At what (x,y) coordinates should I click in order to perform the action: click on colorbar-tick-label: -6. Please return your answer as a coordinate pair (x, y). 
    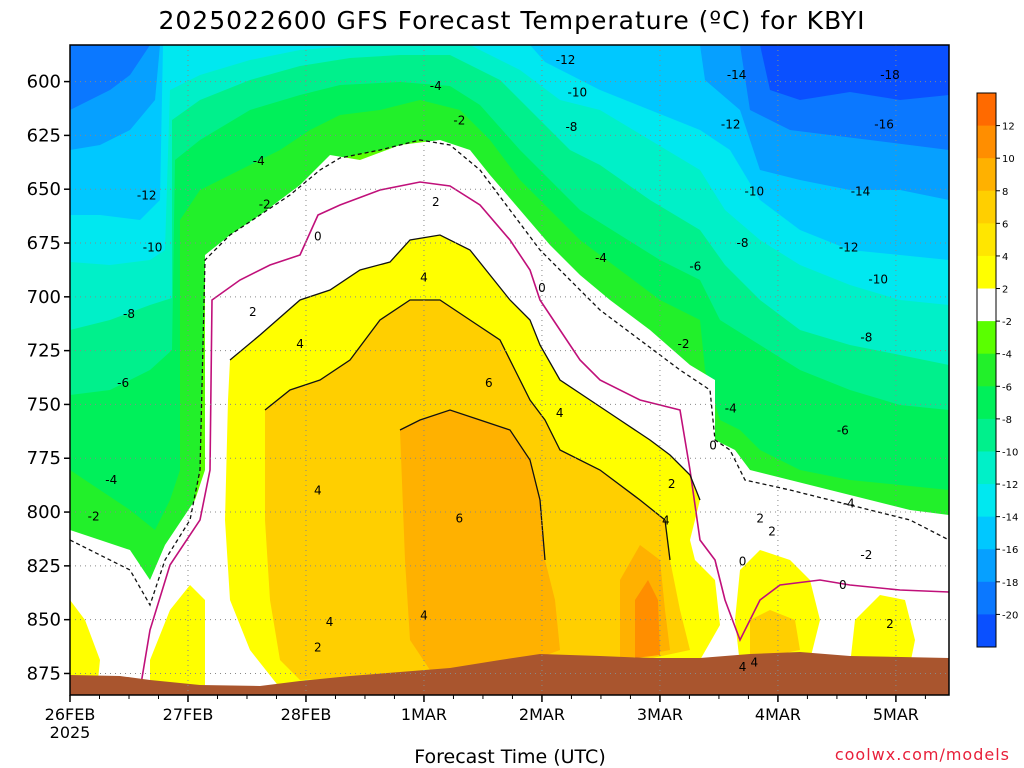
    Looking at the image, I should click on (1007, 387).